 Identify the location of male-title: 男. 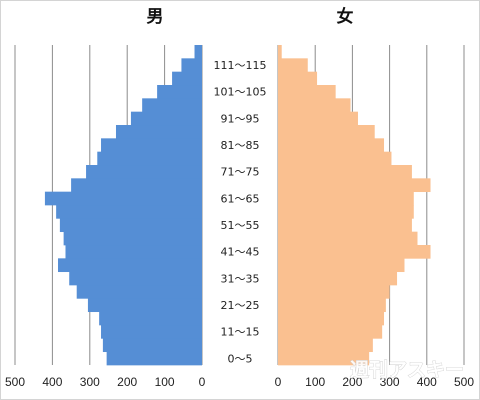
(155, 17).